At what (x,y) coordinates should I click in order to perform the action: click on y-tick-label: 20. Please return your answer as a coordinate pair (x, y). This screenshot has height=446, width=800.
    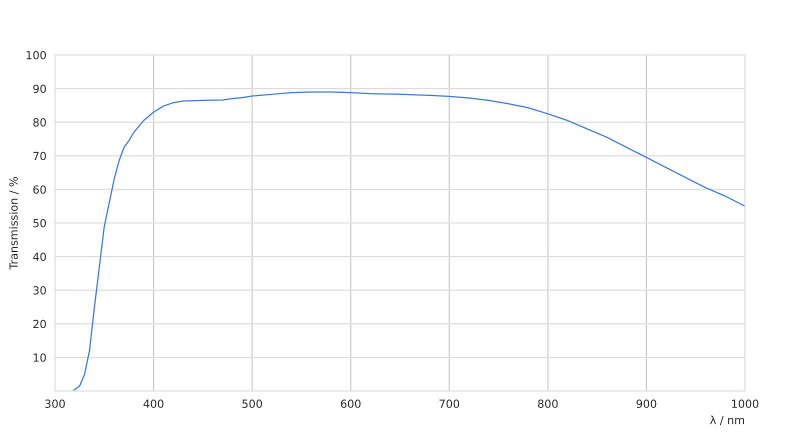
    Looking at the image, I should click on (39, 324).